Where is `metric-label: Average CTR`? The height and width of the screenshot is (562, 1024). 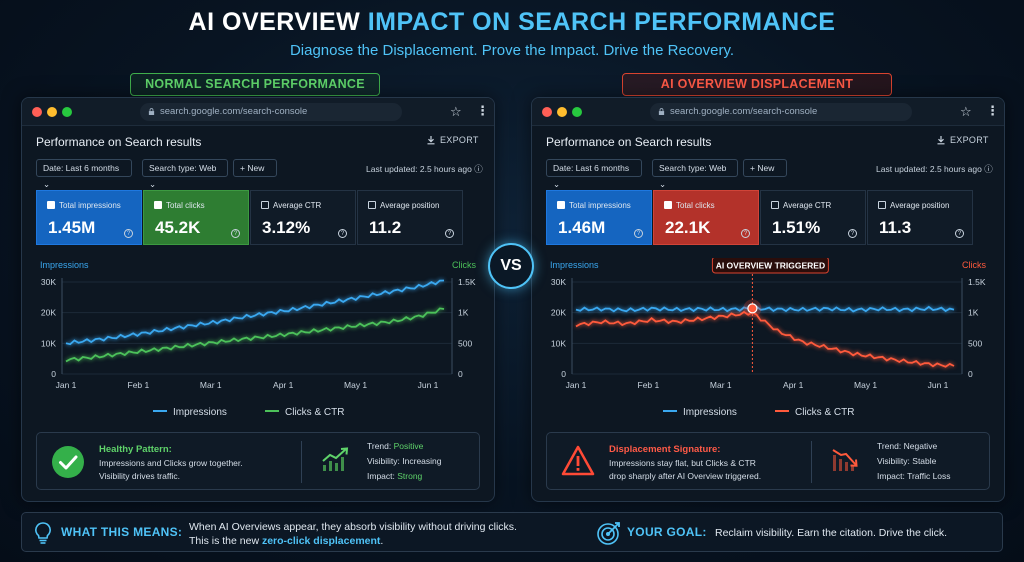 metric-label: Average CTR is located at coordinates (807, 205).